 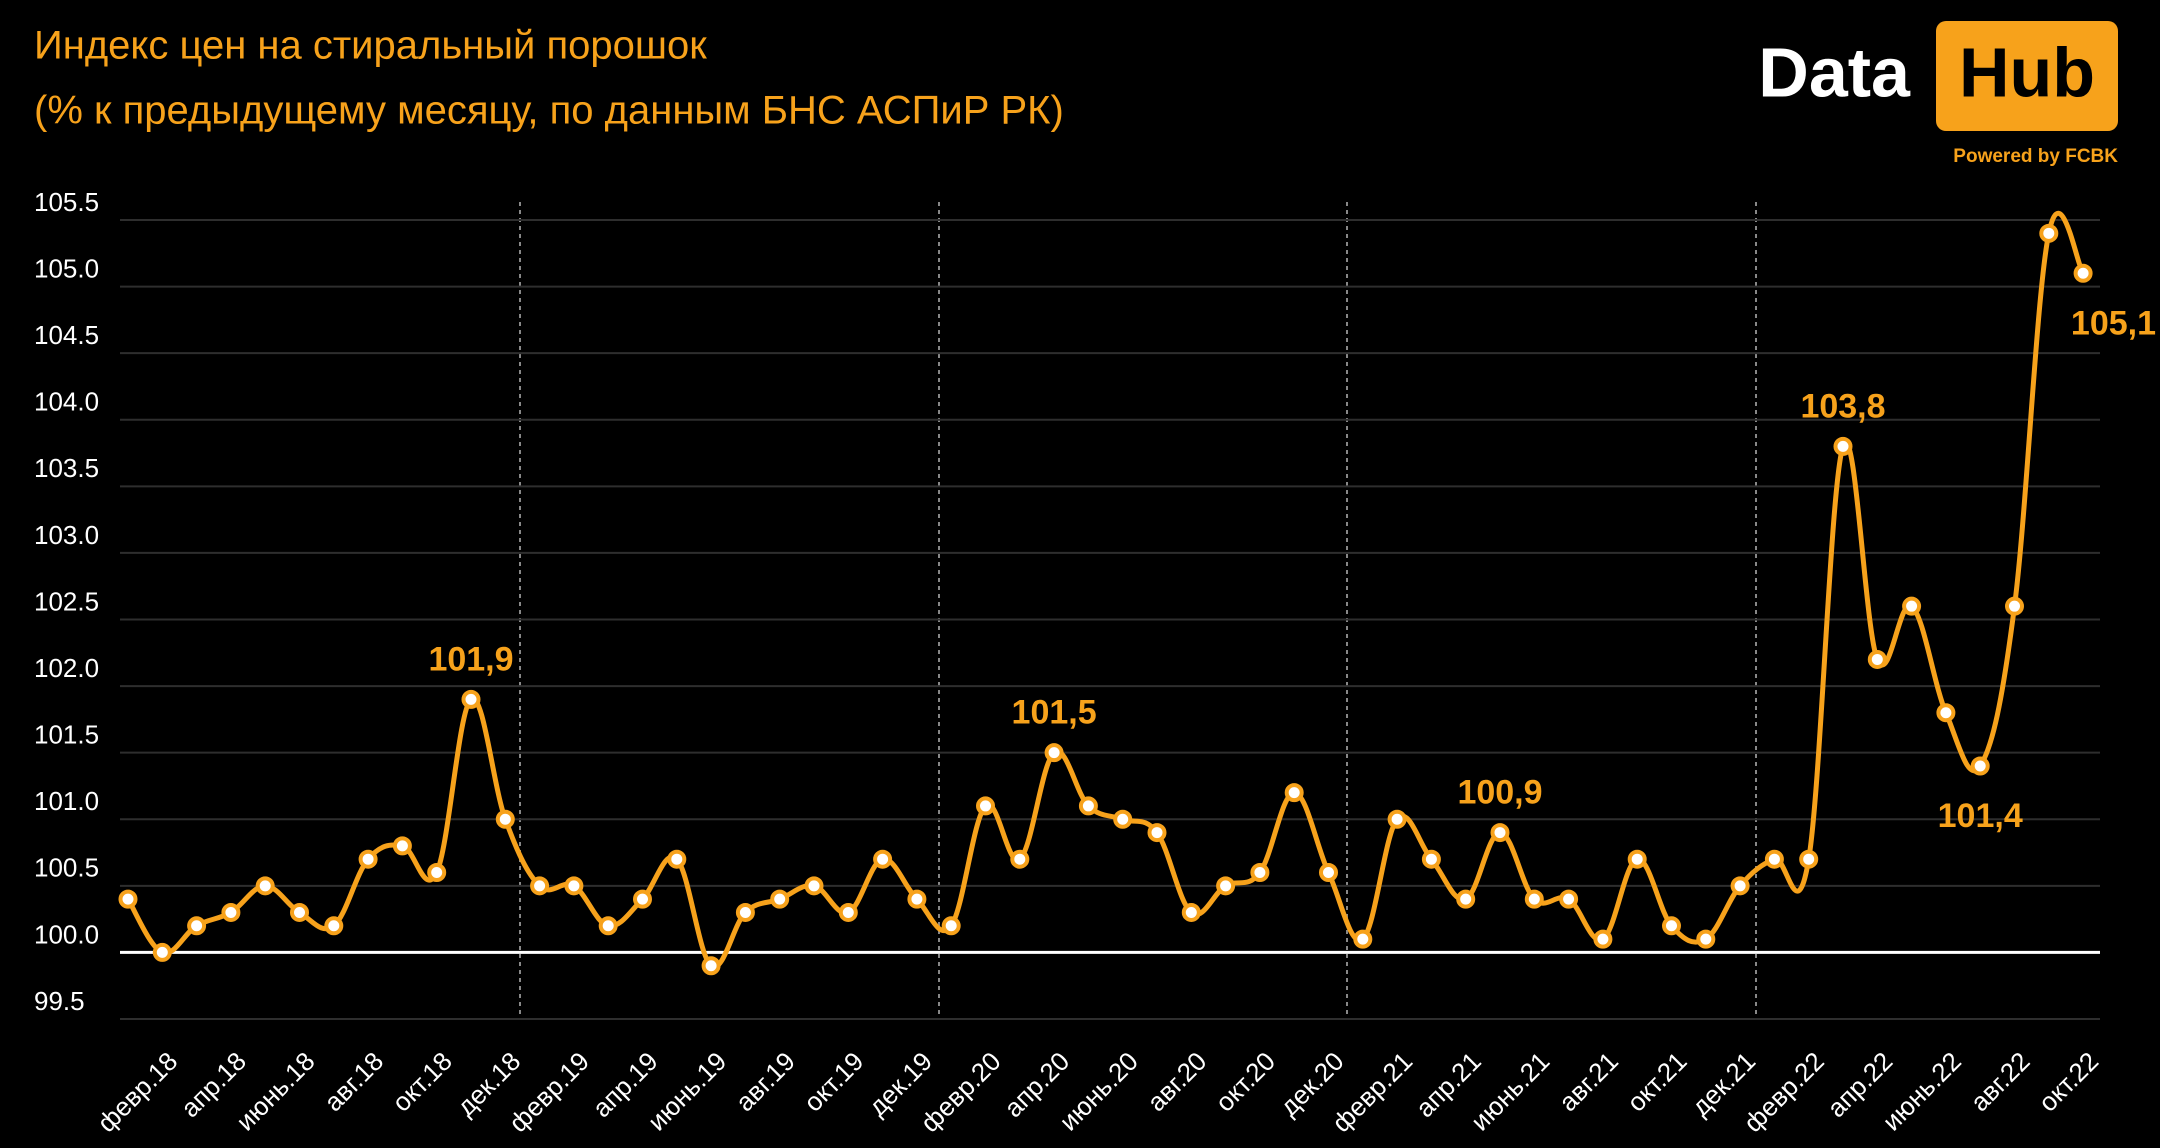 I want to click on y-tick-label: 102.0, so click(x=66, y=668).